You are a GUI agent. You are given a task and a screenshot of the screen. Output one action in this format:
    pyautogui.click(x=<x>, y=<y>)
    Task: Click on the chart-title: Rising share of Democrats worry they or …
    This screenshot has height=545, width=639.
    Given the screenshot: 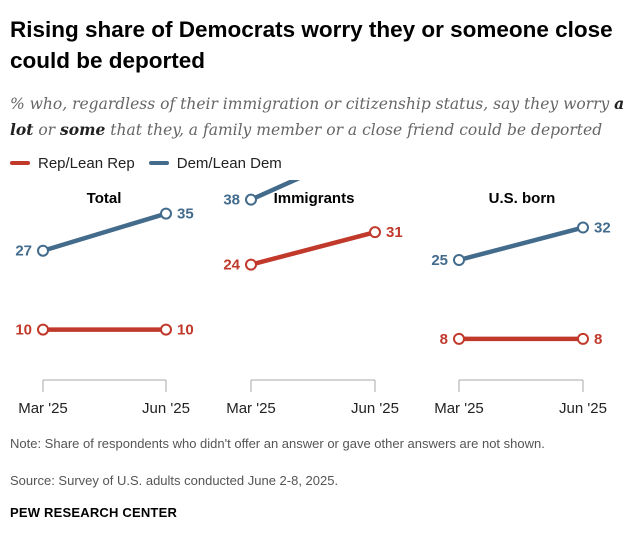 What is the action you would take?
    pyautogui.click(x=311, y=45)
    